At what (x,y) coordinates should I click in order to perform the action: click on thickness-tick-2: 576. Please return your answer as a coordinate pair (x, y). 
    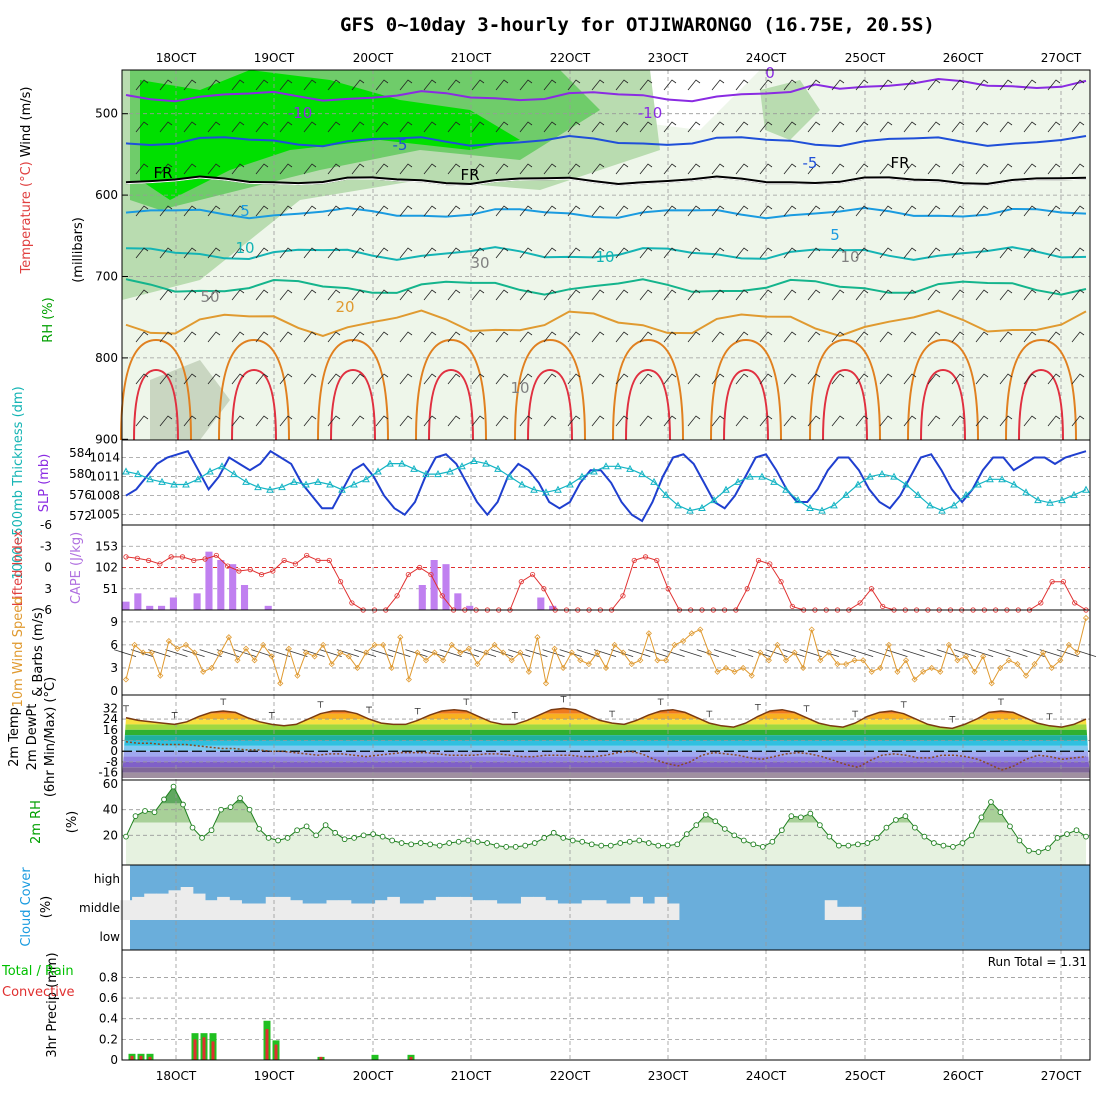
    Looking at the image, I should click on (80, 495).